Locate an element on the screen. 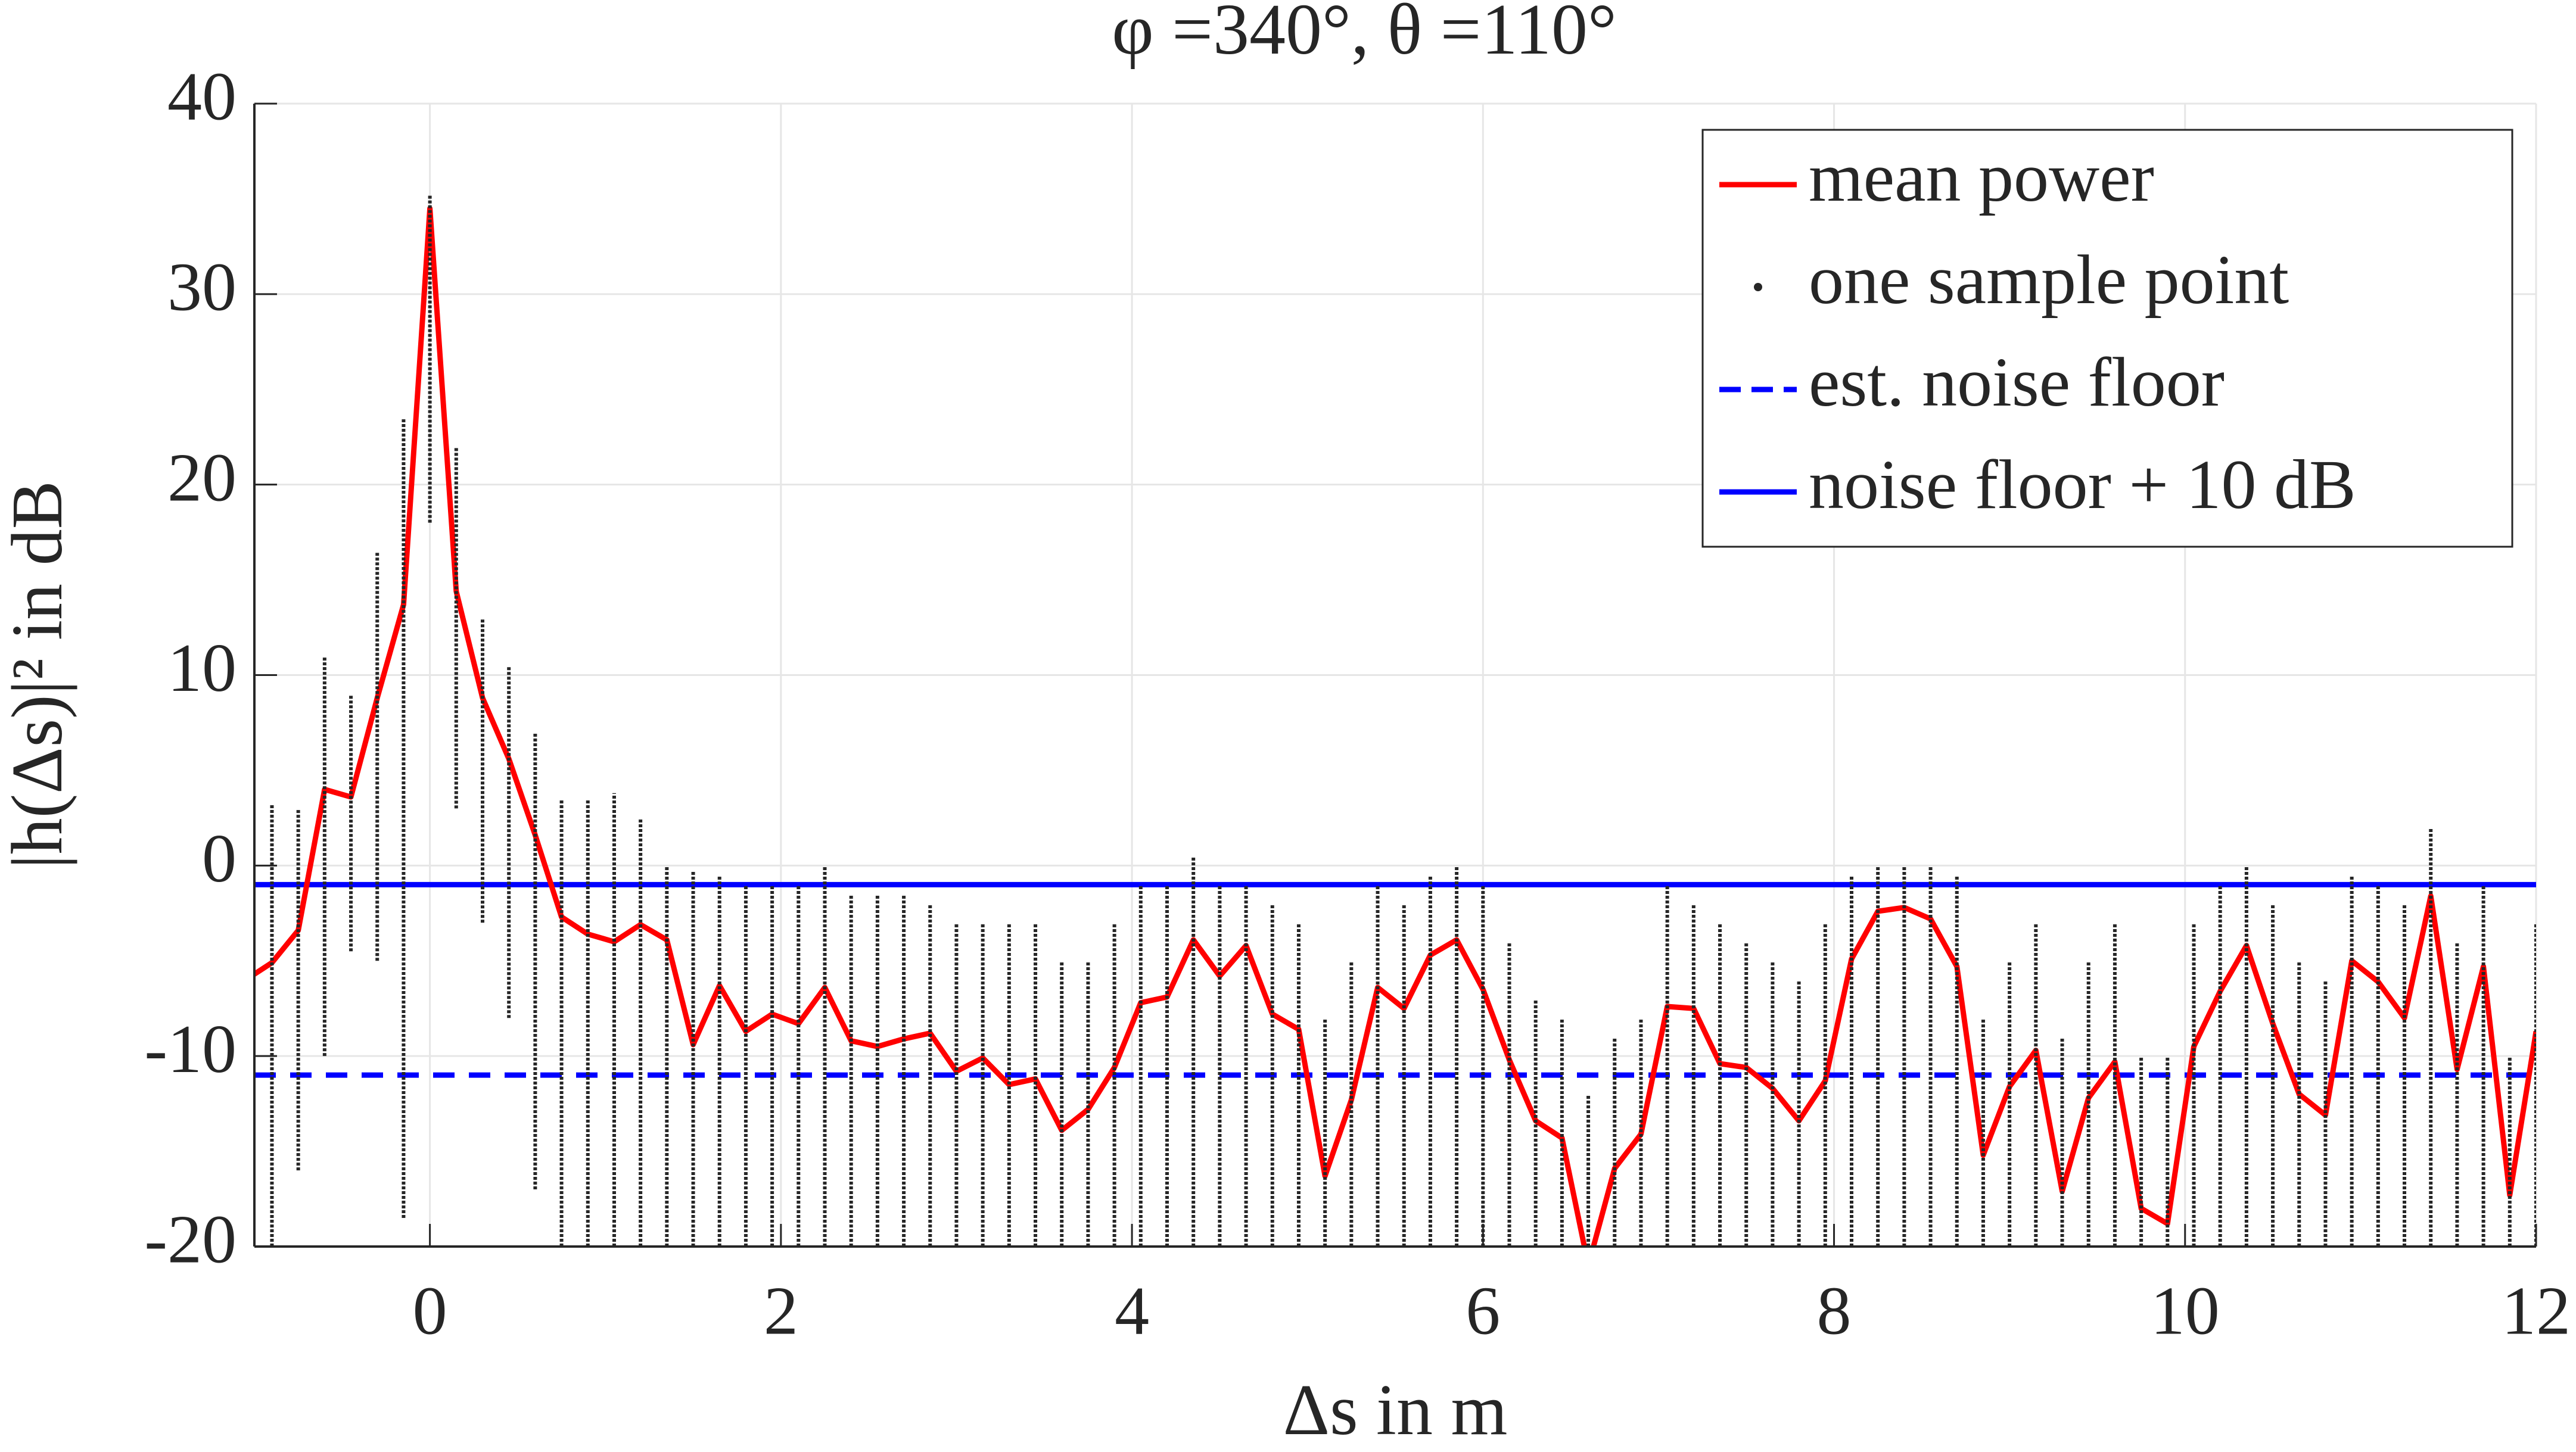 Image resolution: width=2576 pixels, height=1452 pixels. chart-title: φ =340°, θ =110° is located at coordinates (1364, 35).